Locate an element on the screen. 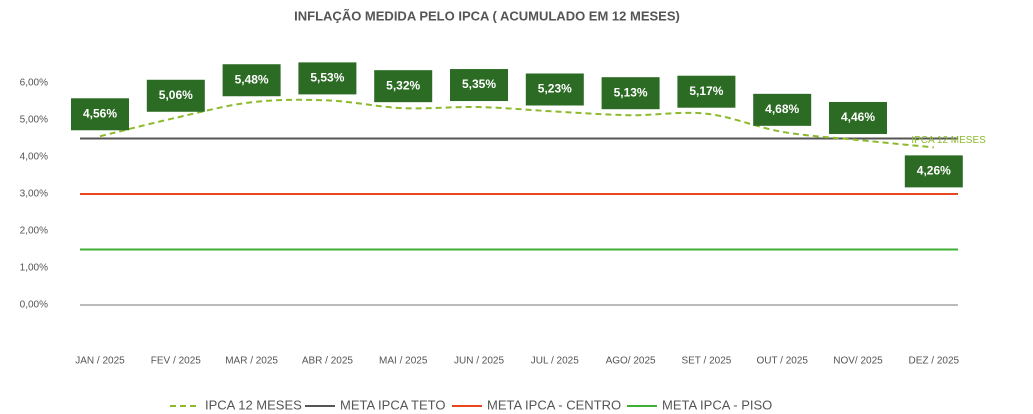  data-label: 5,32% is located at coordinates (403, 85).